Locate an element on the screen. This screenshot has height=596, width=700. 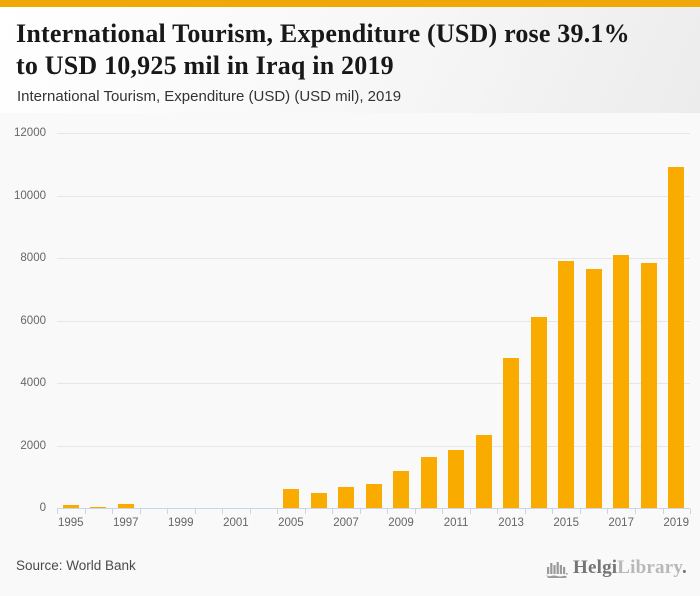
y-axis-label-10000: 10000 is located at coordinates (30, 195).